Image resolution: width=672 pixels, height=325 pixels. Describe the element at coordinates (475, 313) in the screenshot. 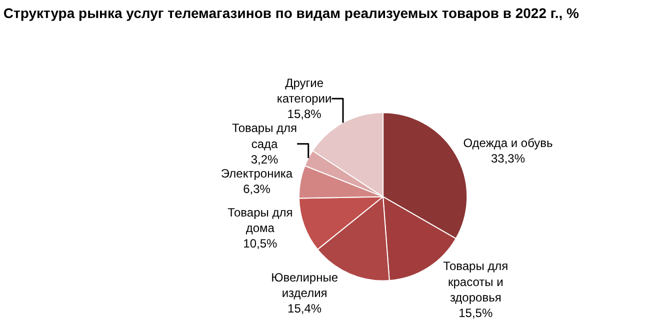

I see `data-label: 15,5%` at that location.